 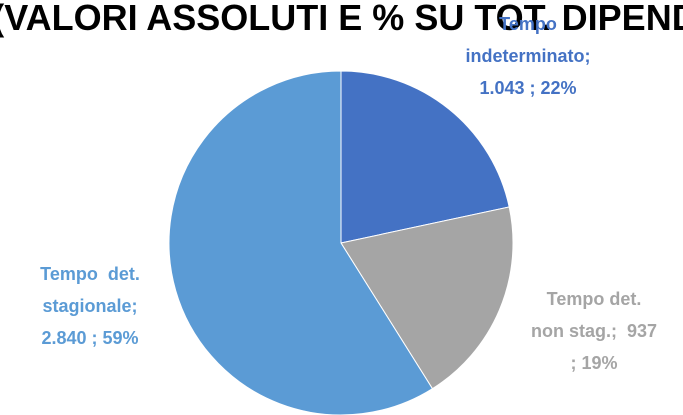 What do you see at coordinates (528, 24) in the screenshot?
I see `slice-label-1-line-1: Tempo` at bounding box center [528, 24].